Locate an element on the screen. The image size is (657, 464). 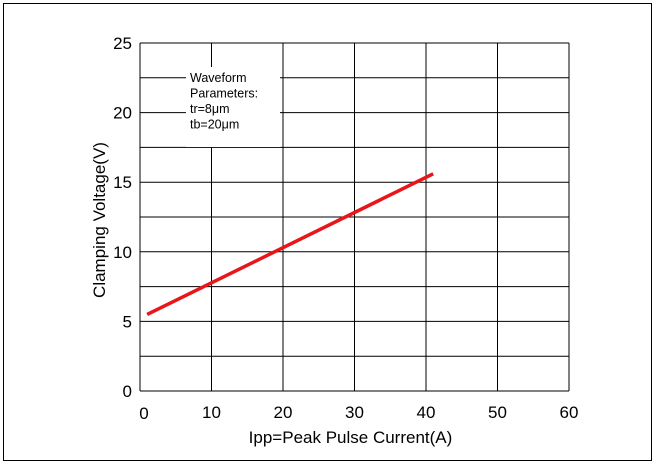
x-tick-label: 30 is located at coordinates (354, 412).